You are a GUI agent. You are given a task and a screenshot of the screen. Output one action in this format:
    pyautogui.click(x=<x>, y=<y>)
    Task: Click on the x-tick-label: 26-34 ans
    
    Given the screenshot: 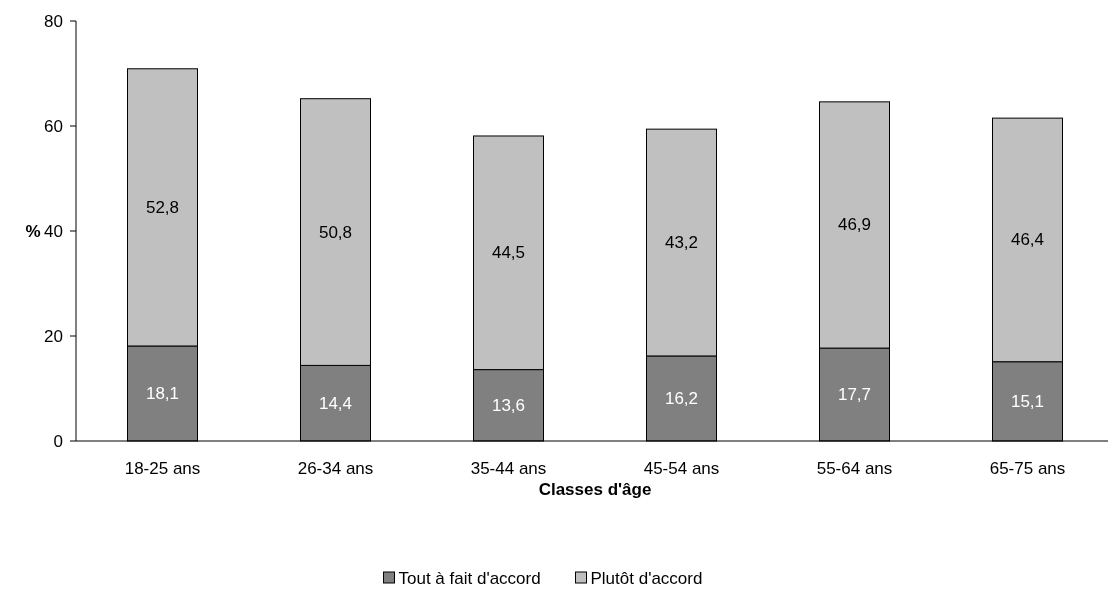 What is the action you would take?
    pyautogui.click(x=335, y=468)
    